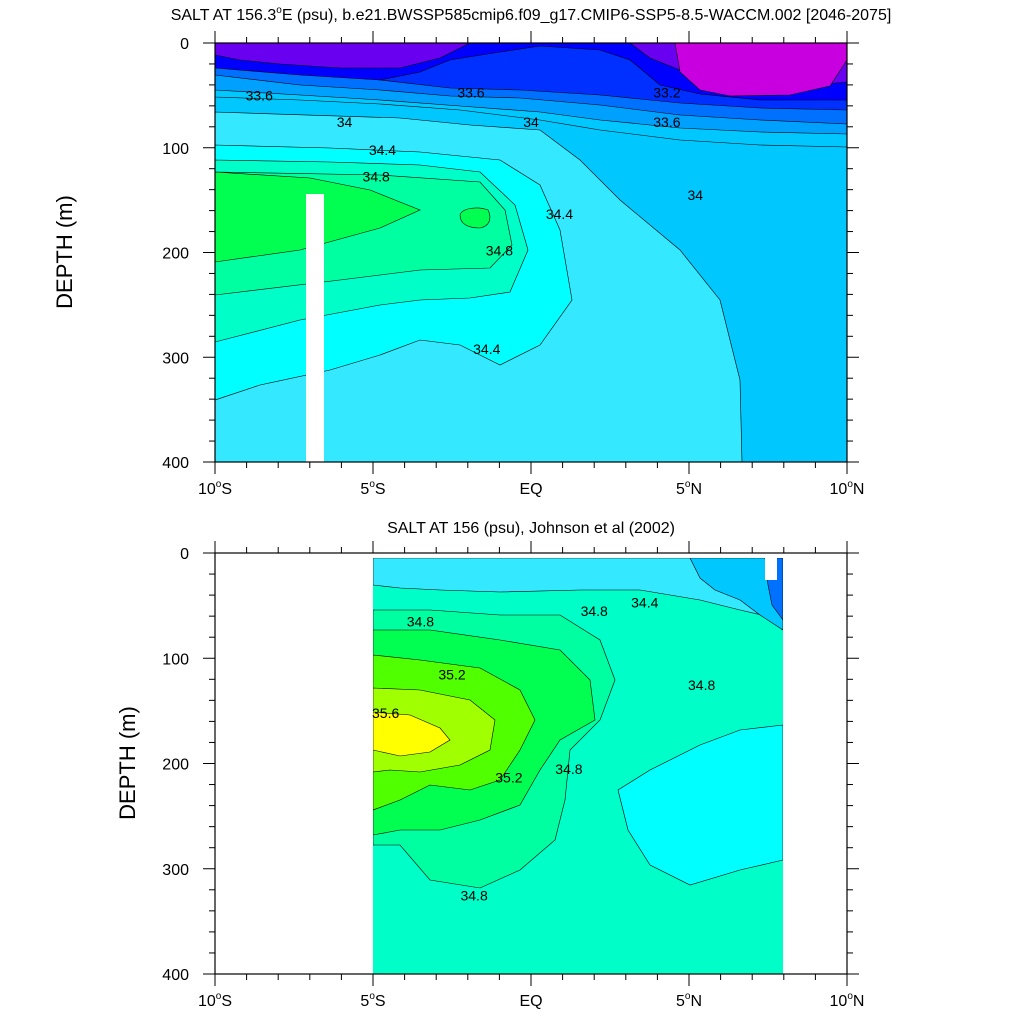  I want to click on contour-label: 33.2, so click(666, 92).